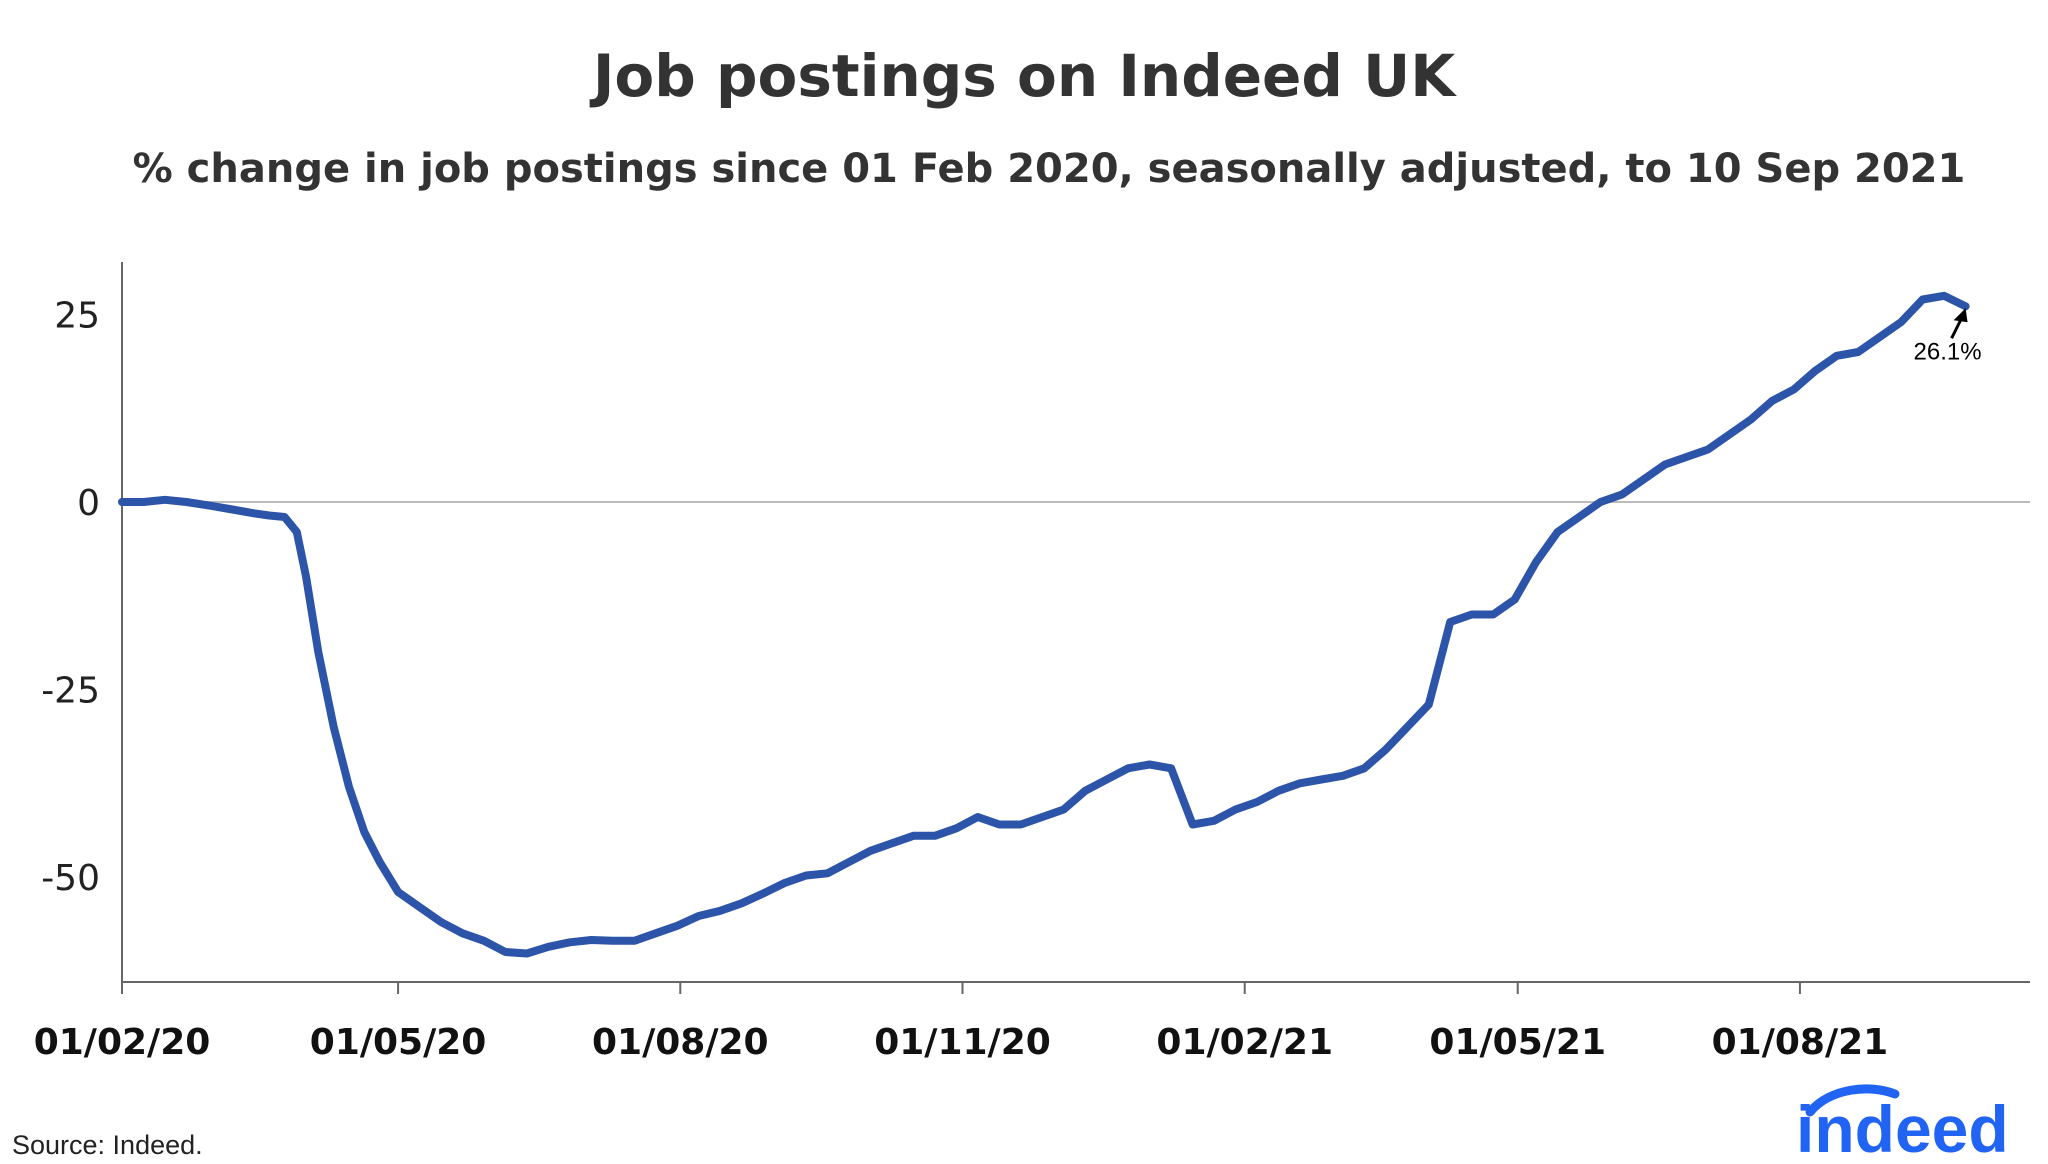 Image resolution: width=2048 pixels, height=1164 pixels. Describe the element at coordinates (398, 1042) in the screenshot. I see `x-tick-label: 01/05/20` at that location.